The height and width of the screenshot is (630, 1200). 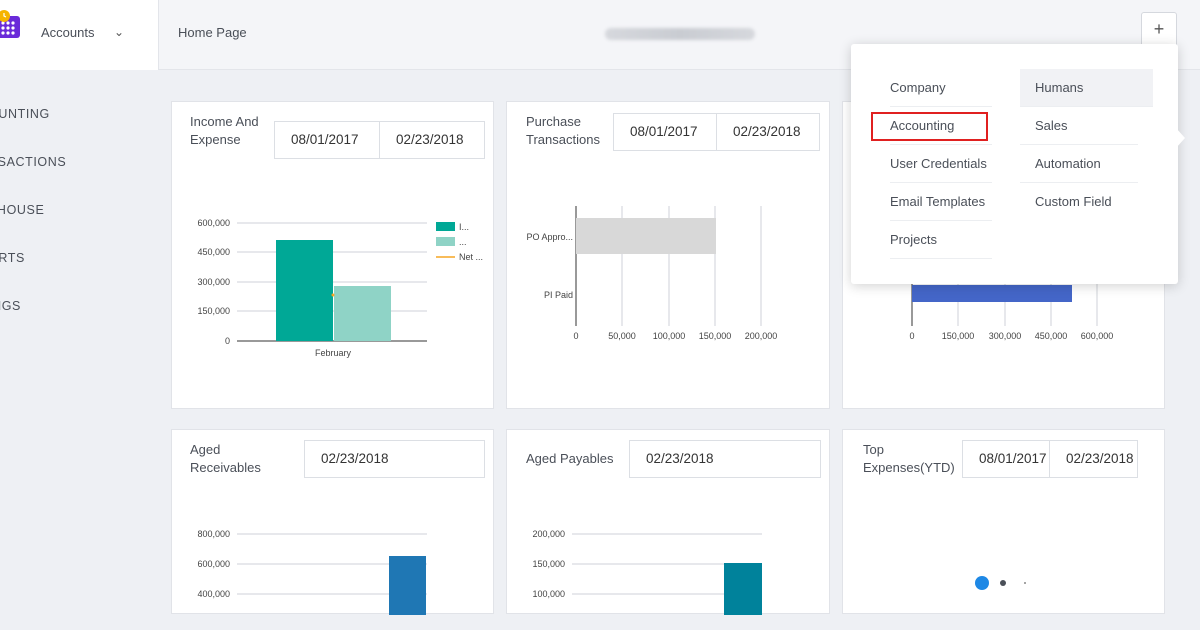 What do you see at coordinates (941, 240) in the screenshot?
I see `menu-item-projects: Projects` at bounding box center [941, 240].